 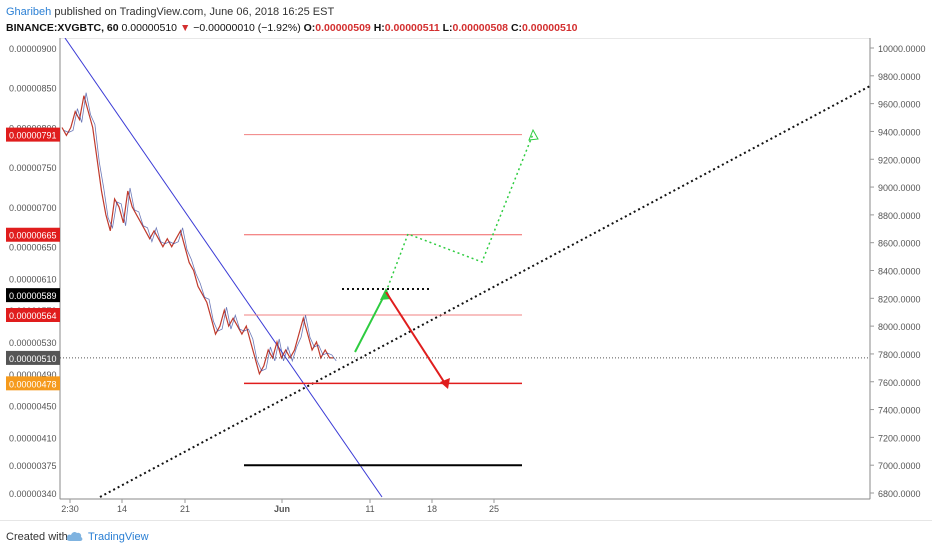 I want to click on low-label: L:, so click(x=447, y=28).